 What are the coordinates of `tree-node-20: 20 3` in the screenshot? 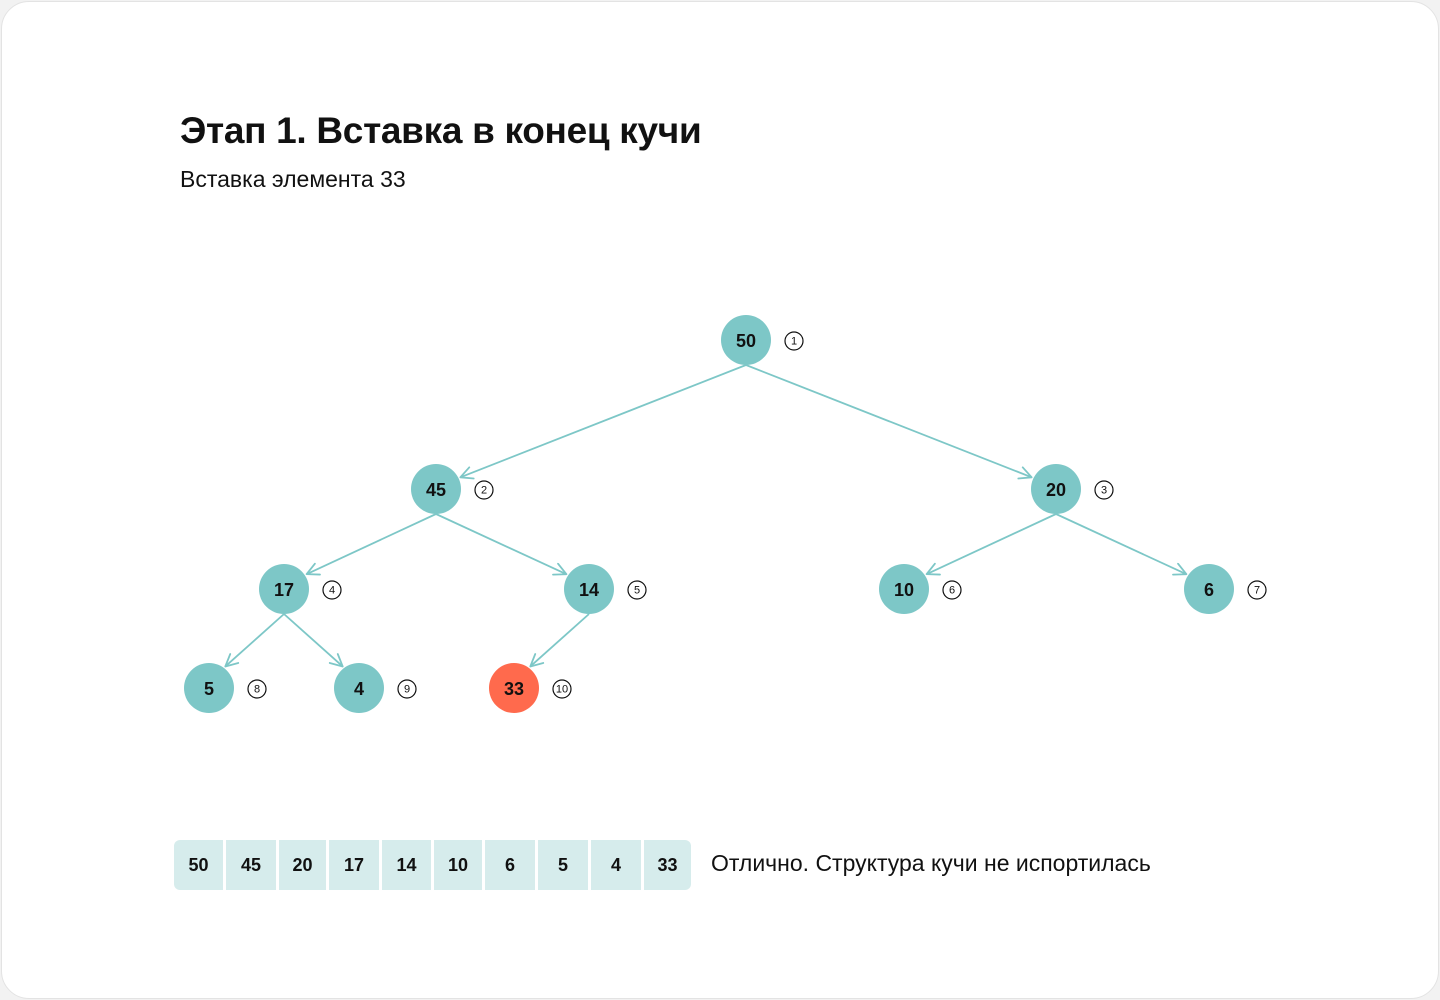 It's located at (1072, 489).